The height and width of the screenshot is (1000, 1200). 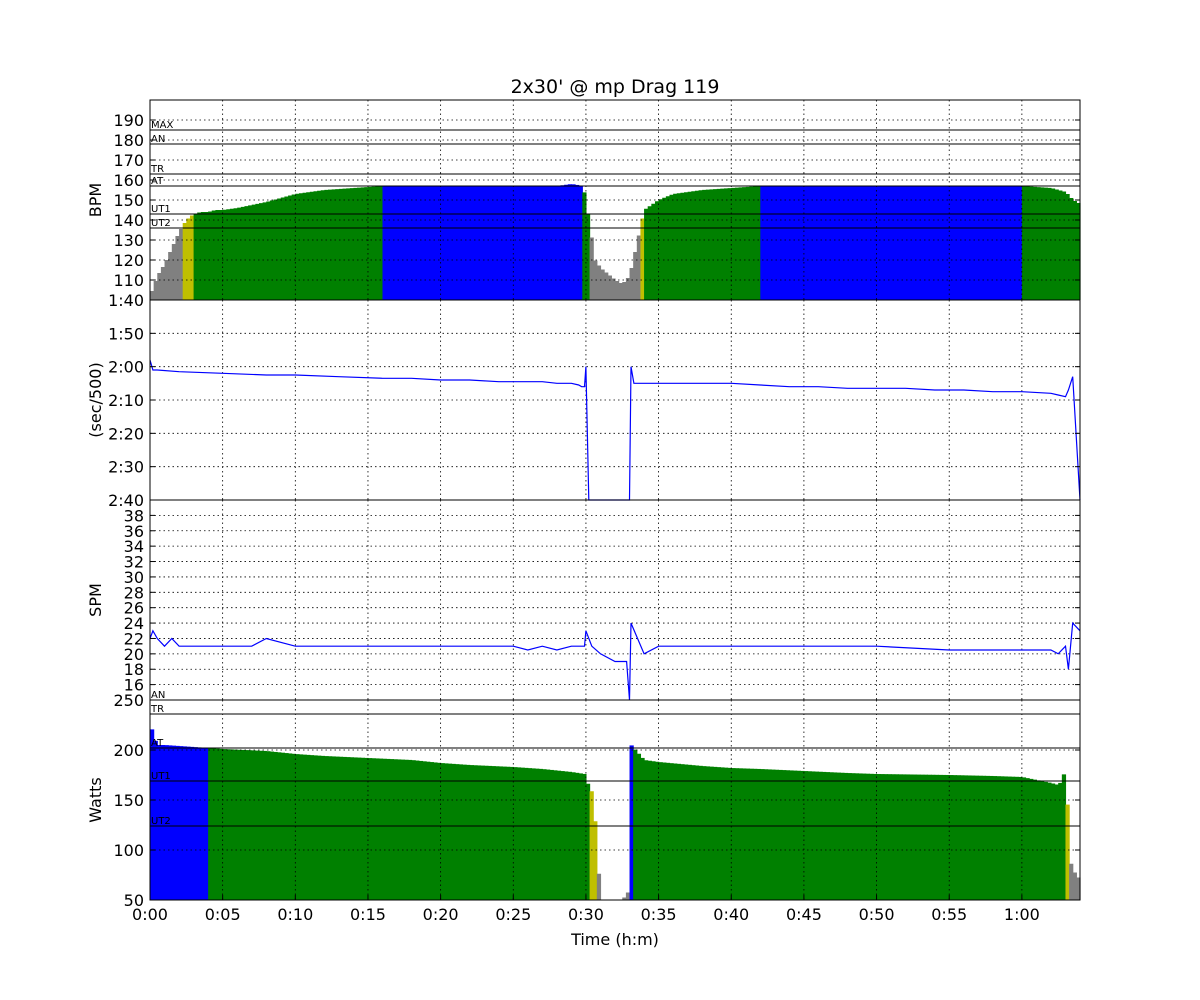 I want to click on y-tick-label: 30, so click(x=134, y=577).